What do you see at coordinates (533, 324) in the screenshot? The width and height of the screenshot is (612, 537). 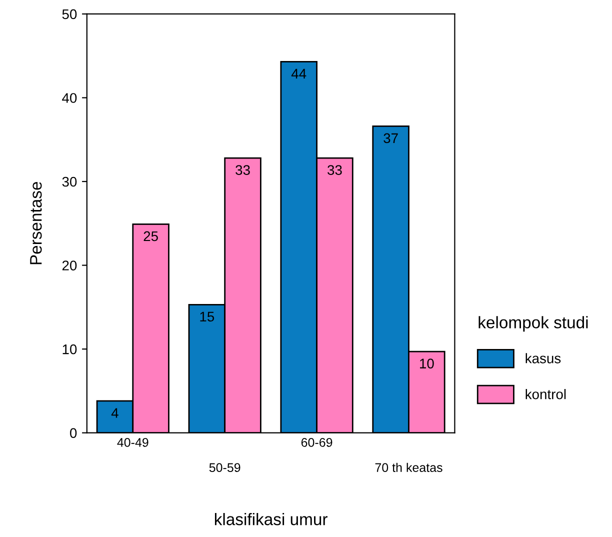 I see `legend-title: kelompok studi` at bounding box center [533, 324].